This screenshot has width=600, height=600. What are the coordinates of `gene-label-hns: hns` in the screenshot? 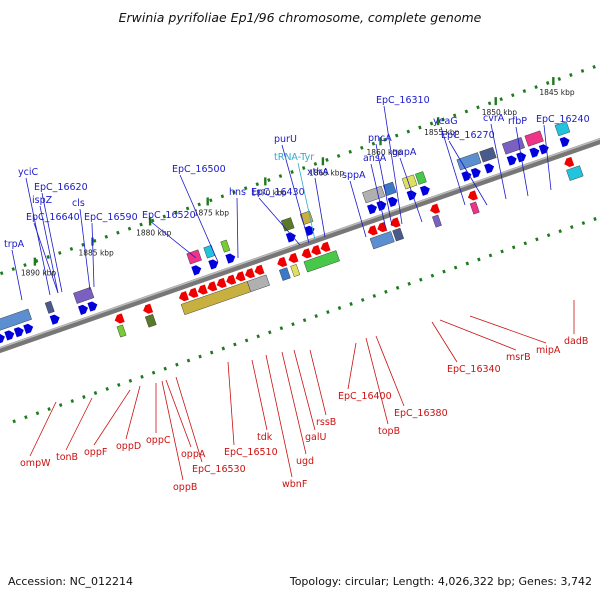 It's located at (237, 192).